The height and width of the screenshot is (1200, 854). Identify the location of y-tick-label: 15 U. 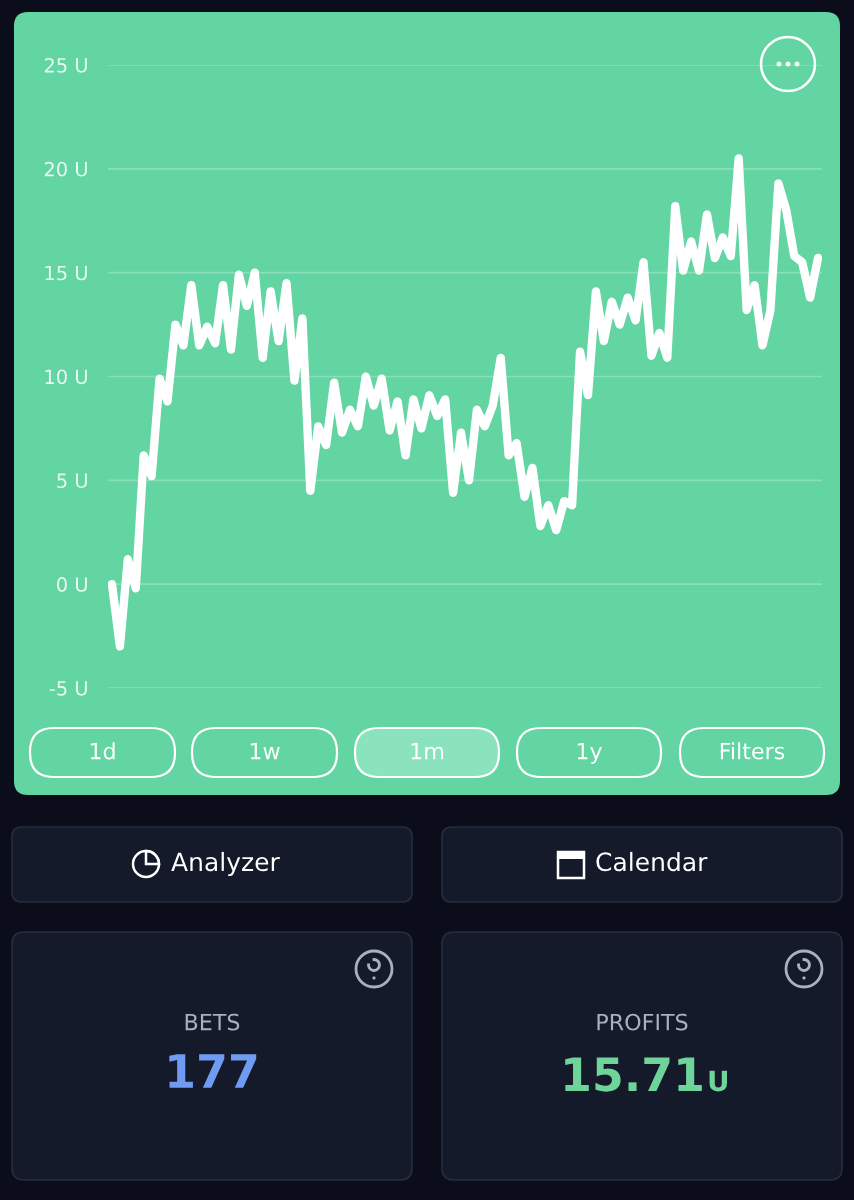
(66, 273).